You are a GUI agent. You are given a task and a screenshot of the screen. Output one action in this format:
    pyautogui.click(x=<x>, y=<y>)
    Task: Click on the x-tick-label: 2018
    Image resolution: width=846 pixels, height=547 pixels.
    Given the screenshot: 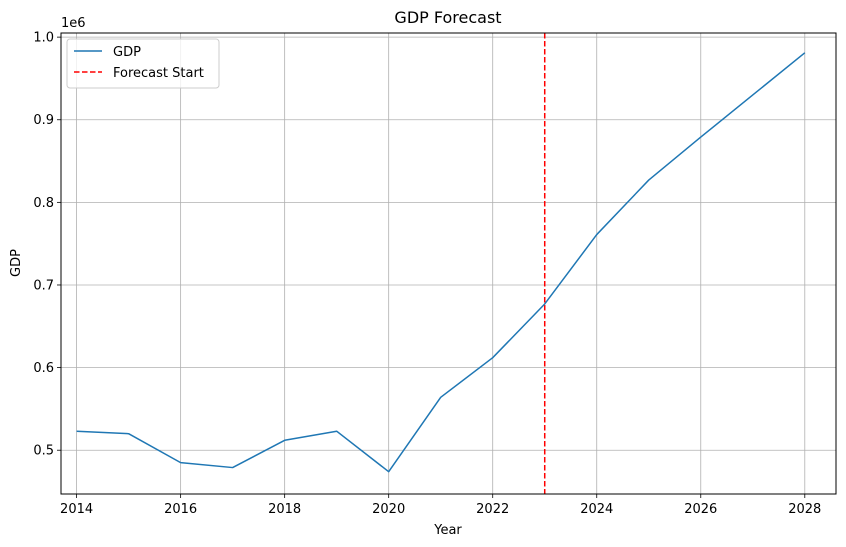 What is the action you would take?
    pyautogui.click(x=284, y=509)
    